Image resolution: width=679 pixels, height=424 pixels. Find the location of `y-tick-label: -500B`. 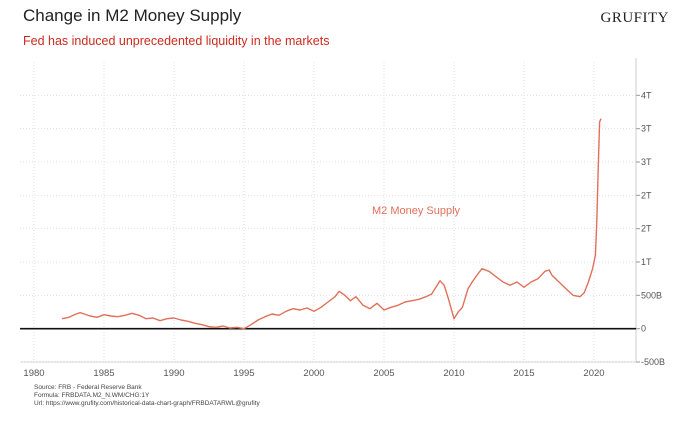

y-tick-label: -500B is located at coordinates (653, 362).